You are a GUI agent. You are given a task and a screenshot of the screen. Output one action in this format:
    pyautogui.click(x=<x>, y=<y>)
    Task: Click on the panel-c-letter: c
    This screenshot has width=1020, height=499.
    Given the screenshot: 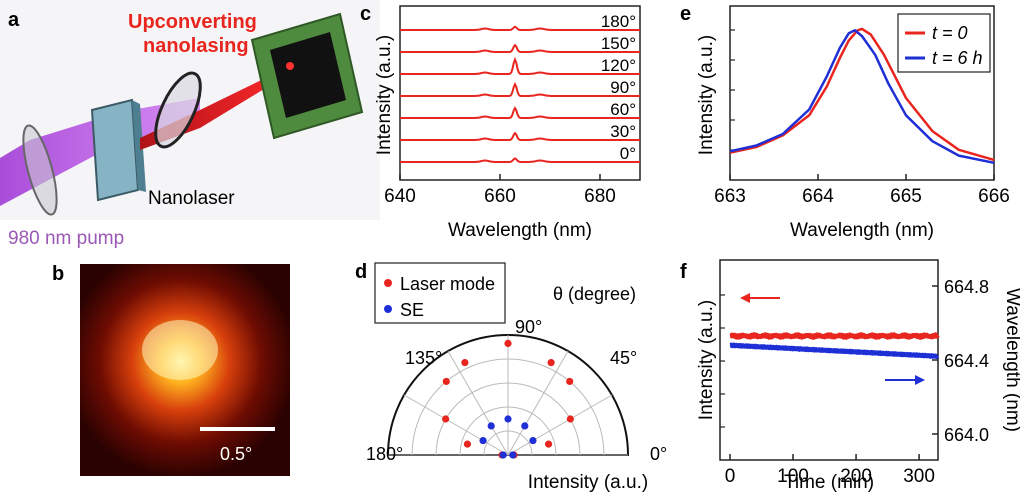 What is the action you would take?
    pyautogui.click(x=365, y=14)
    